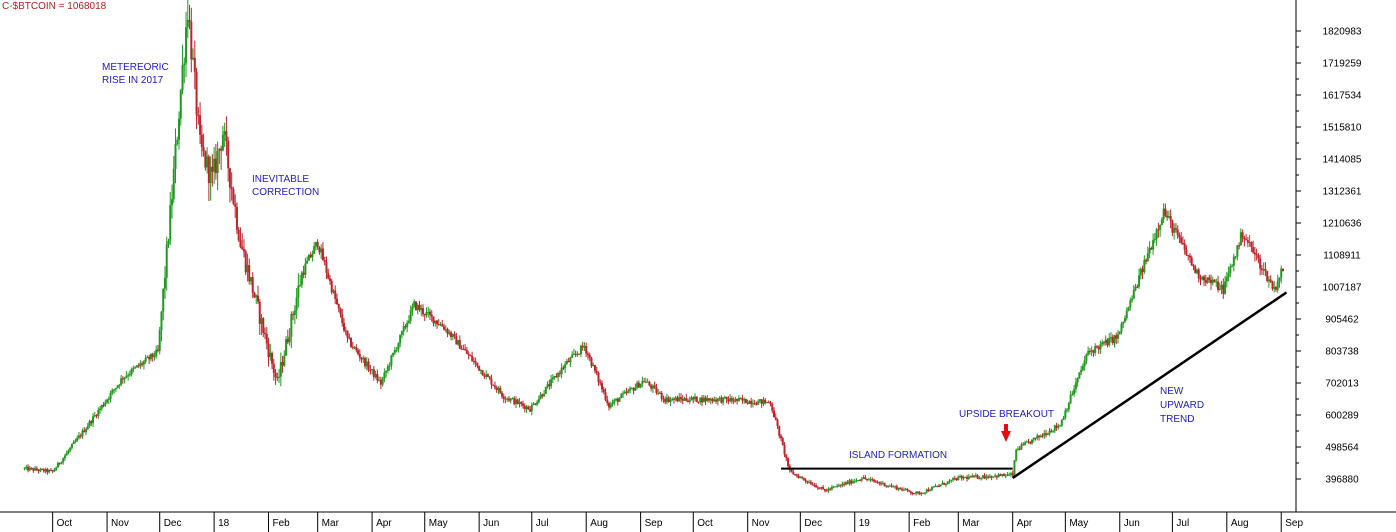  Describe the element at coordinates (898, 455) in the screenshot. I see `annotation-island: ISLAND FORMATION` at that location.